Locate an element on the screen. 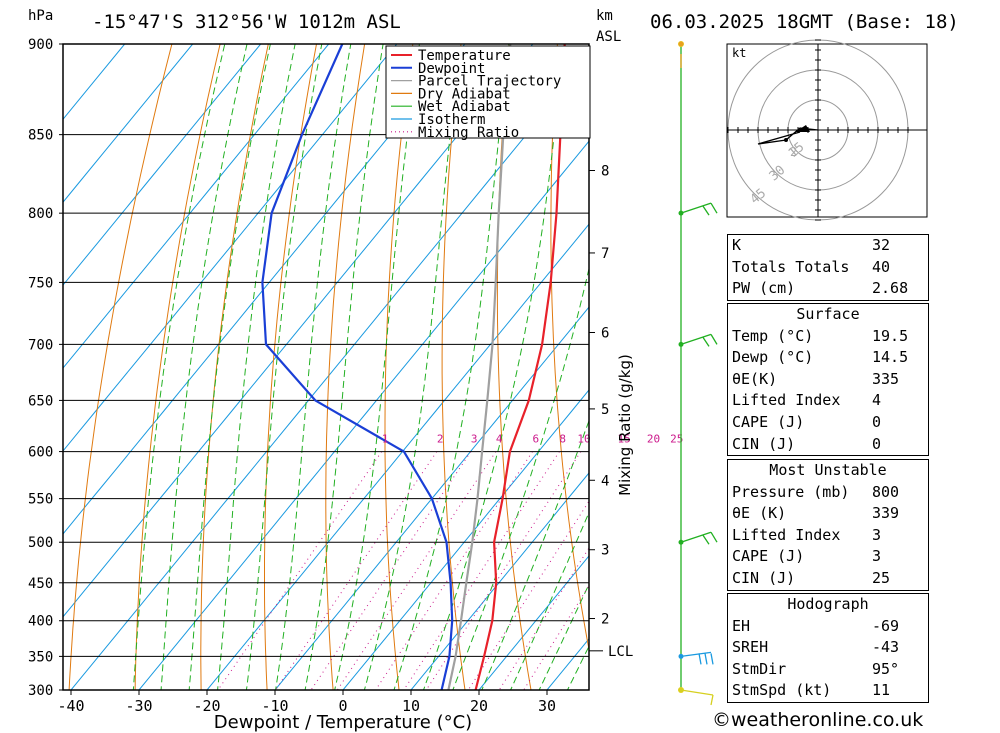 The height and width of the screenshot is (733, 1000). pressure-tick-label: 600 is located at coordinates (40, 453).